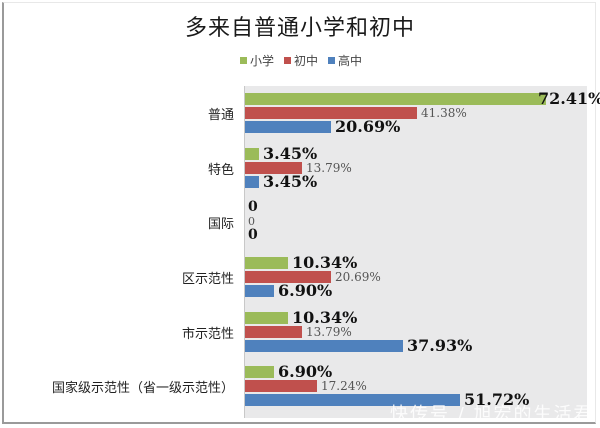  I want to click on legend-item-senior: 高中, so click(345, 60).